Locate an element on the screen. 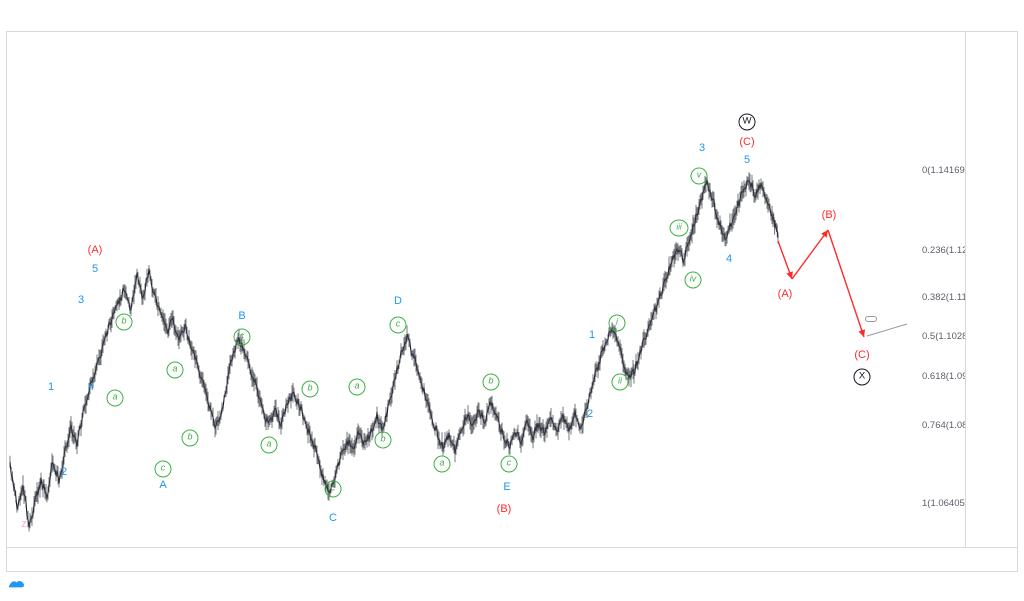 The width and height of the screenshot is (1024, 601). wave-label-circle: v is located at coordinates (699, 176).